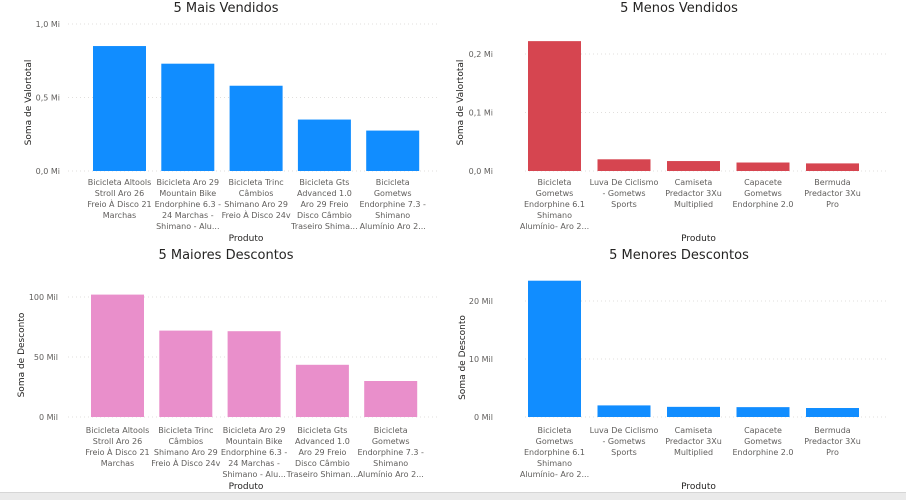 The image size is (906, 500). Describe the element at coordinates (48, 24) in the screenshot. I see `y-tick-label: 1,0 Mi` at that location.